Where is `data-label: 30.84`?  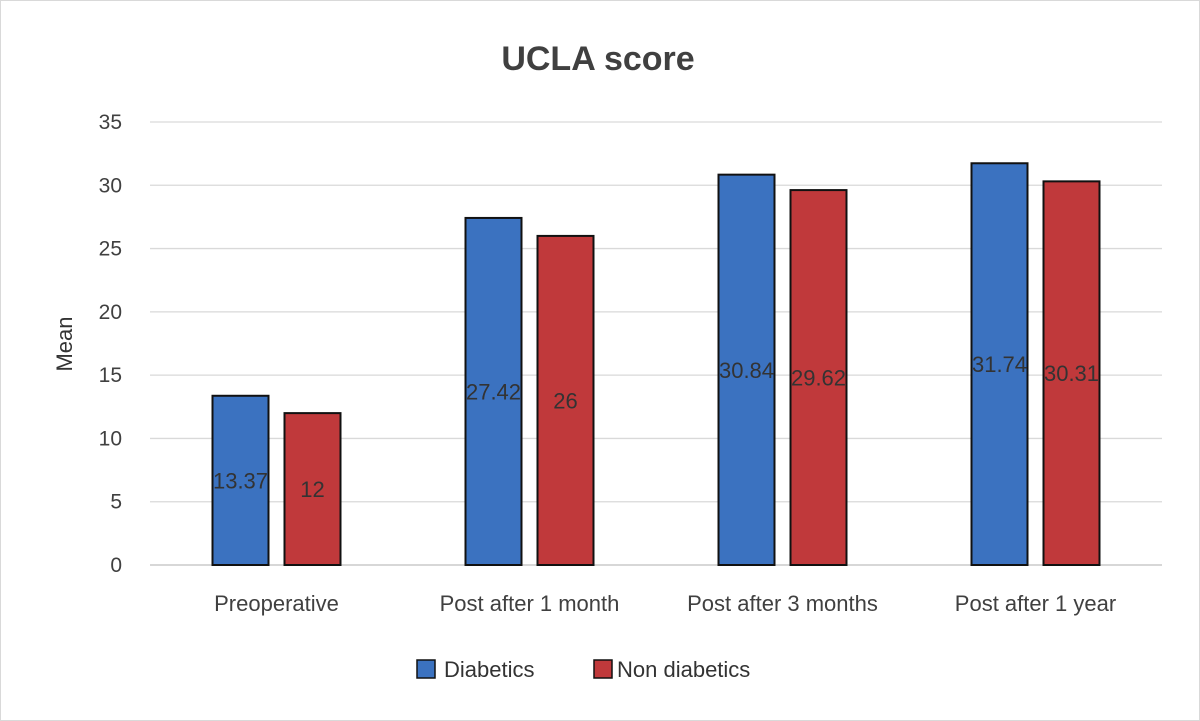
data-label: 30.84 is located at coordinates (746, 370).